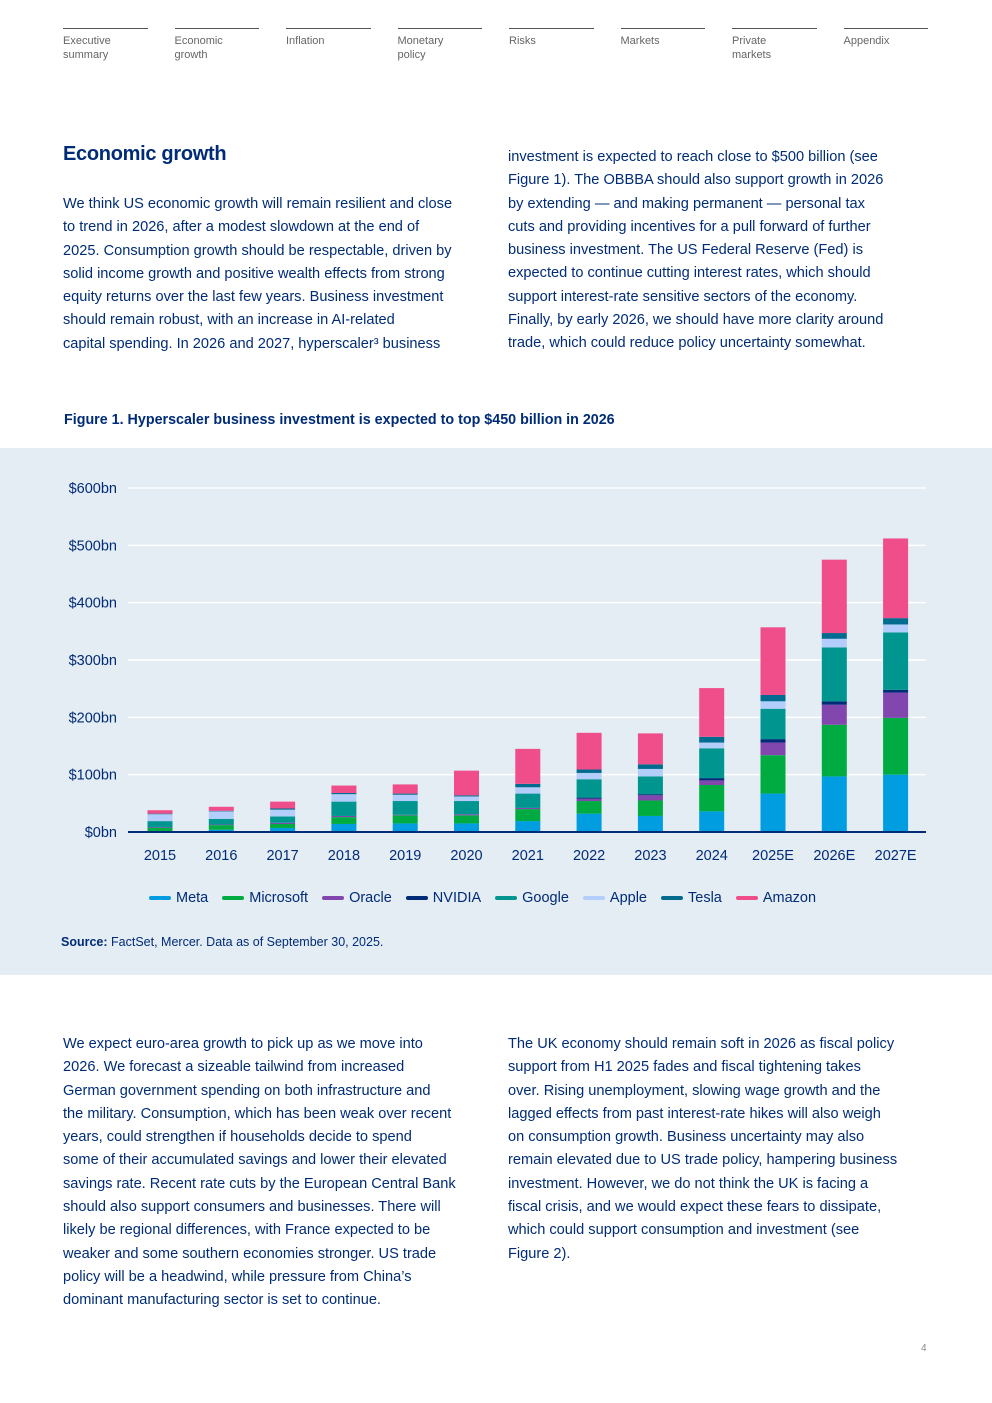 This screenshot has height=1403, width=992. Describe the element at coordinates (773, 812) in the screenshot. I see `bar-segment-meta-2025e` at that location.